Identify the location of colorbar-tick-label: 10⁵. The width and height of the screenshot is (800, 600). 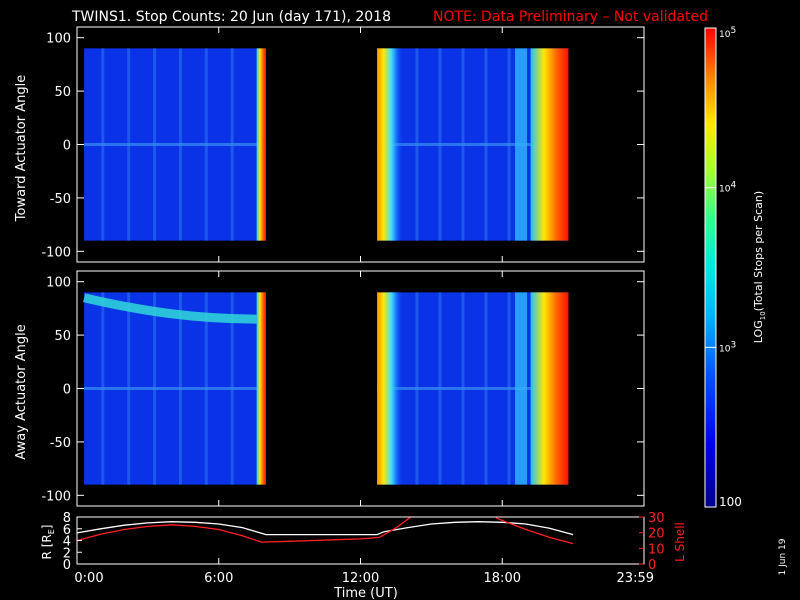
(727, 33).